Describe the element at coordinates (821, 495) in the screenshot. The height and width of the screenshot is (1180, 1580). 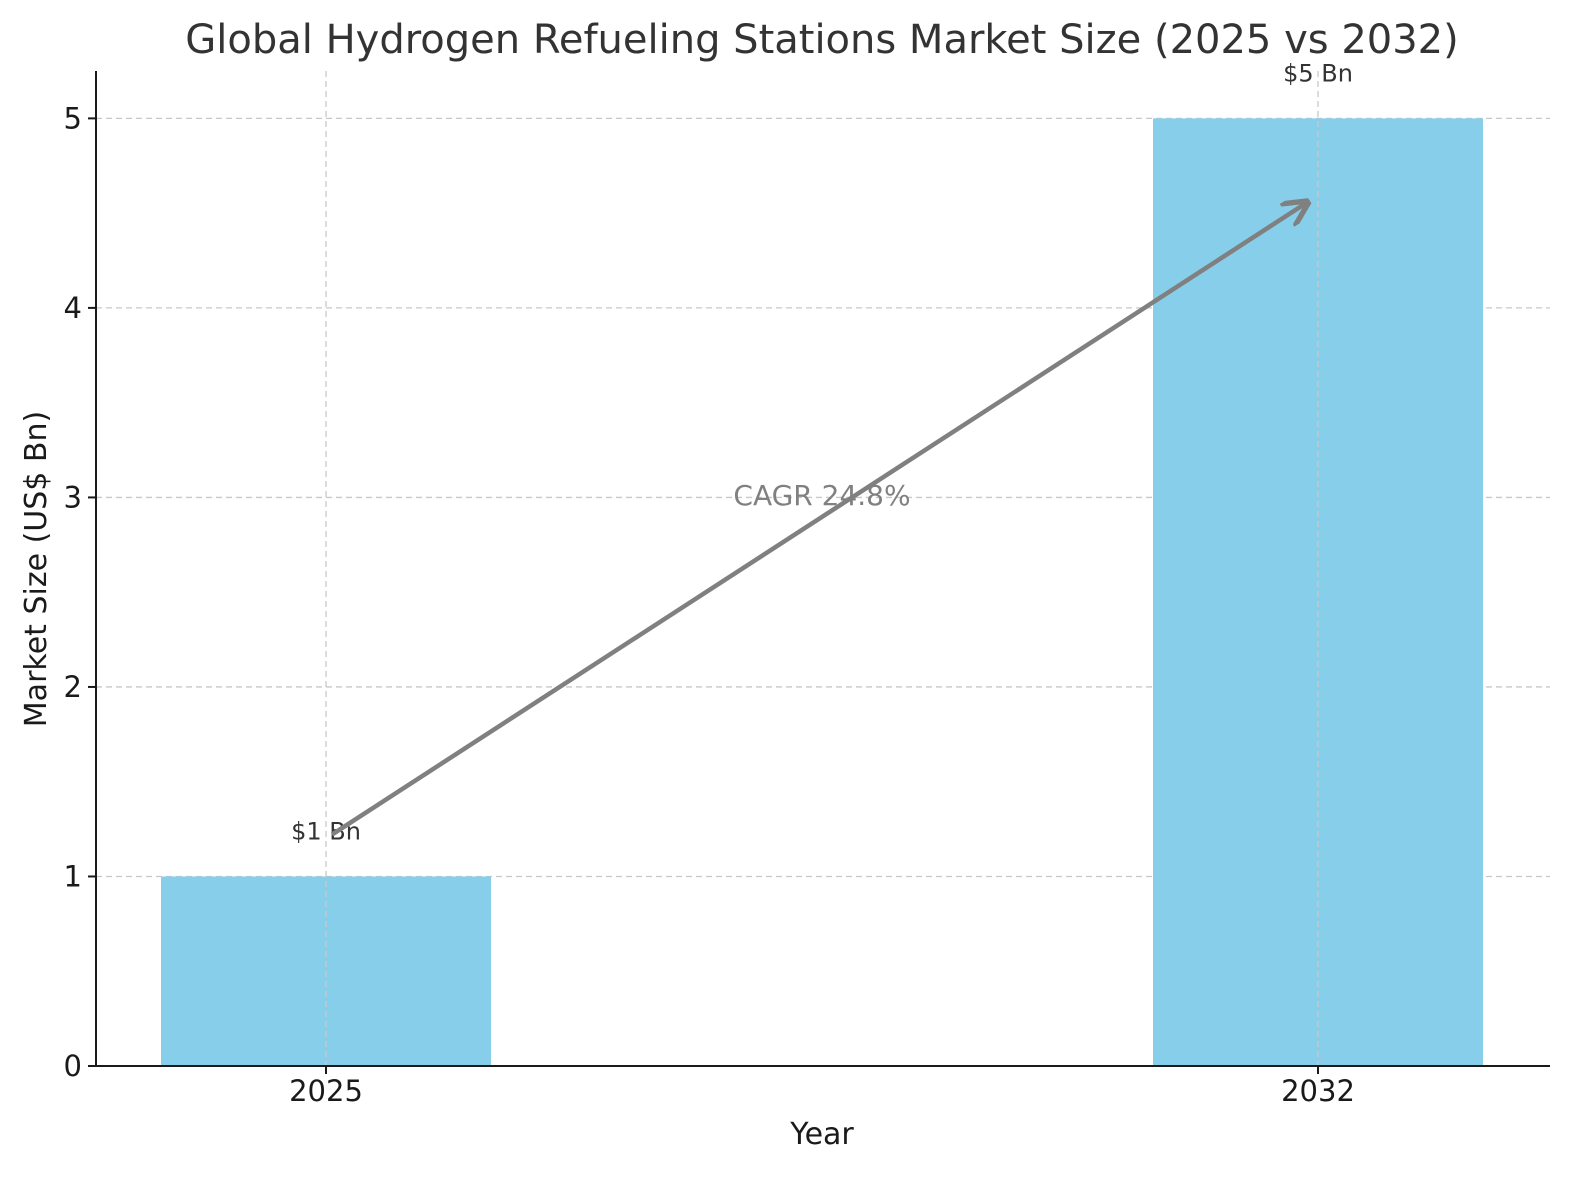
I see `cagr-label: CAGR 24.8%` at that location.